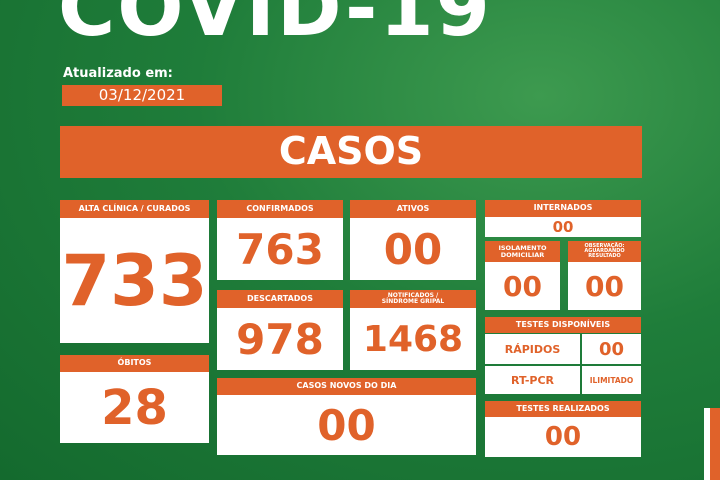 This screenshot has height=480, width=720. I want to click on card-label: CASOS NOVOS DO DIA, so click(346, 386).